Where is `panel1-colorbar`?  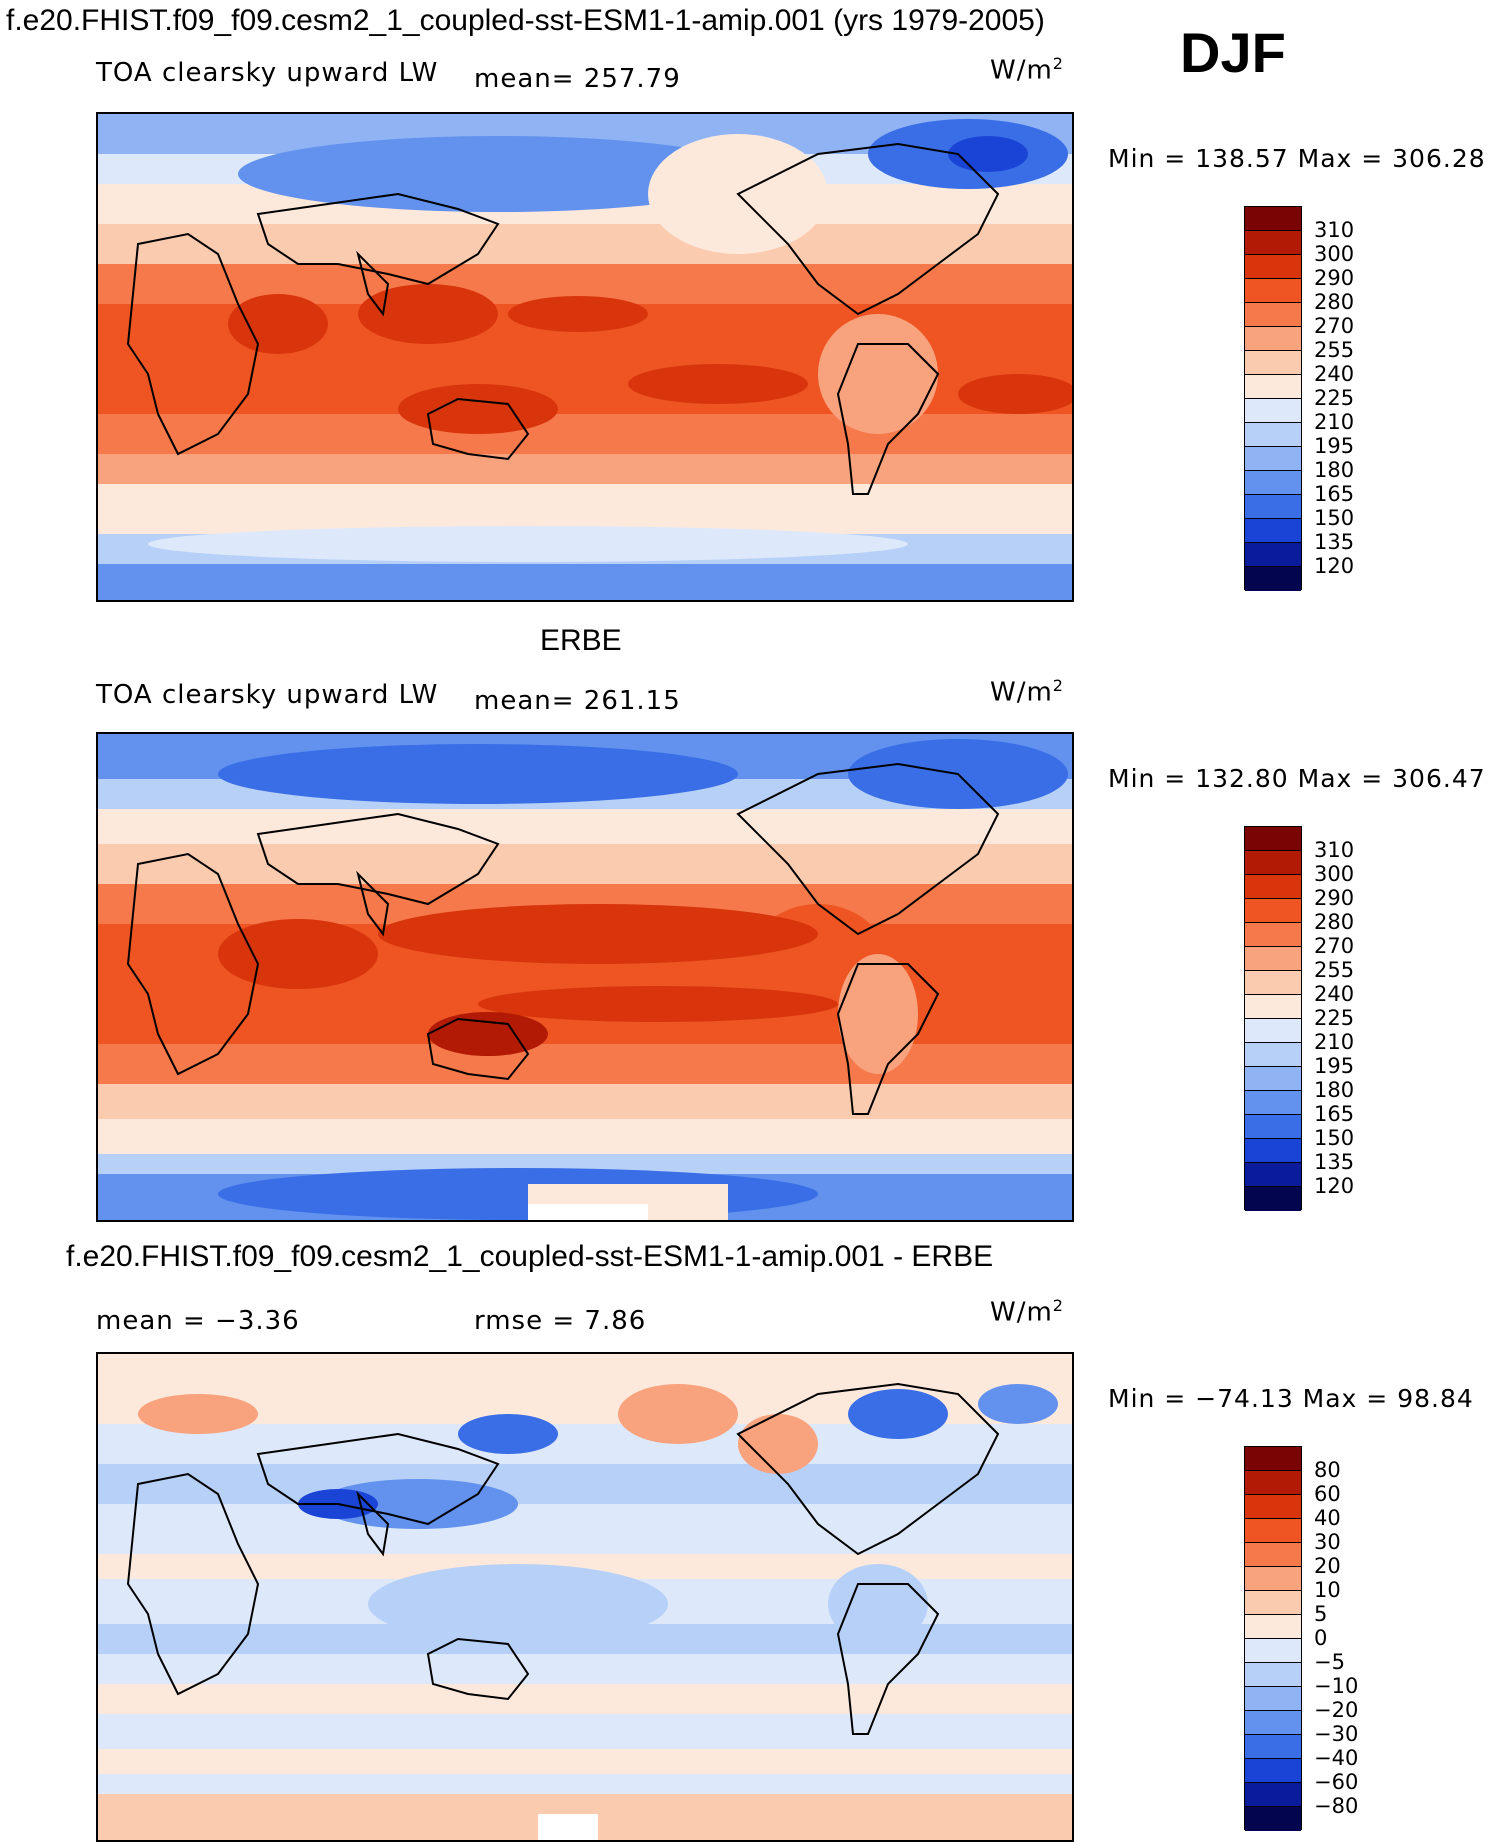
panel1-colorbar is located at coordinates (1273, 398).